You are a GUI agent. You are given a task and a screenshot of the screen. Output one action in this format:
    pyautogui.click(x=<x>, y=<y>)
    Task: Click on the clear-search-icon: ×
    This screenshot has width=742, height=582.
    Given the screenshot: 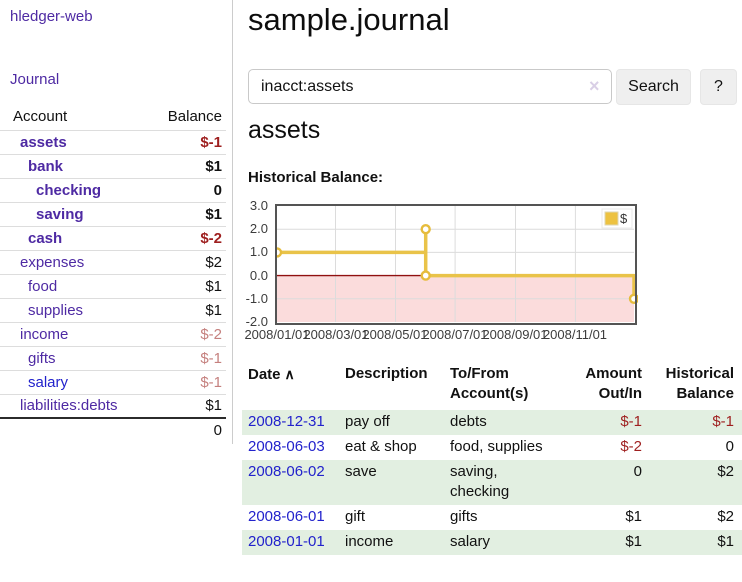 What is the action you would take?
    pyautogui.click(x=594, y=86)
    